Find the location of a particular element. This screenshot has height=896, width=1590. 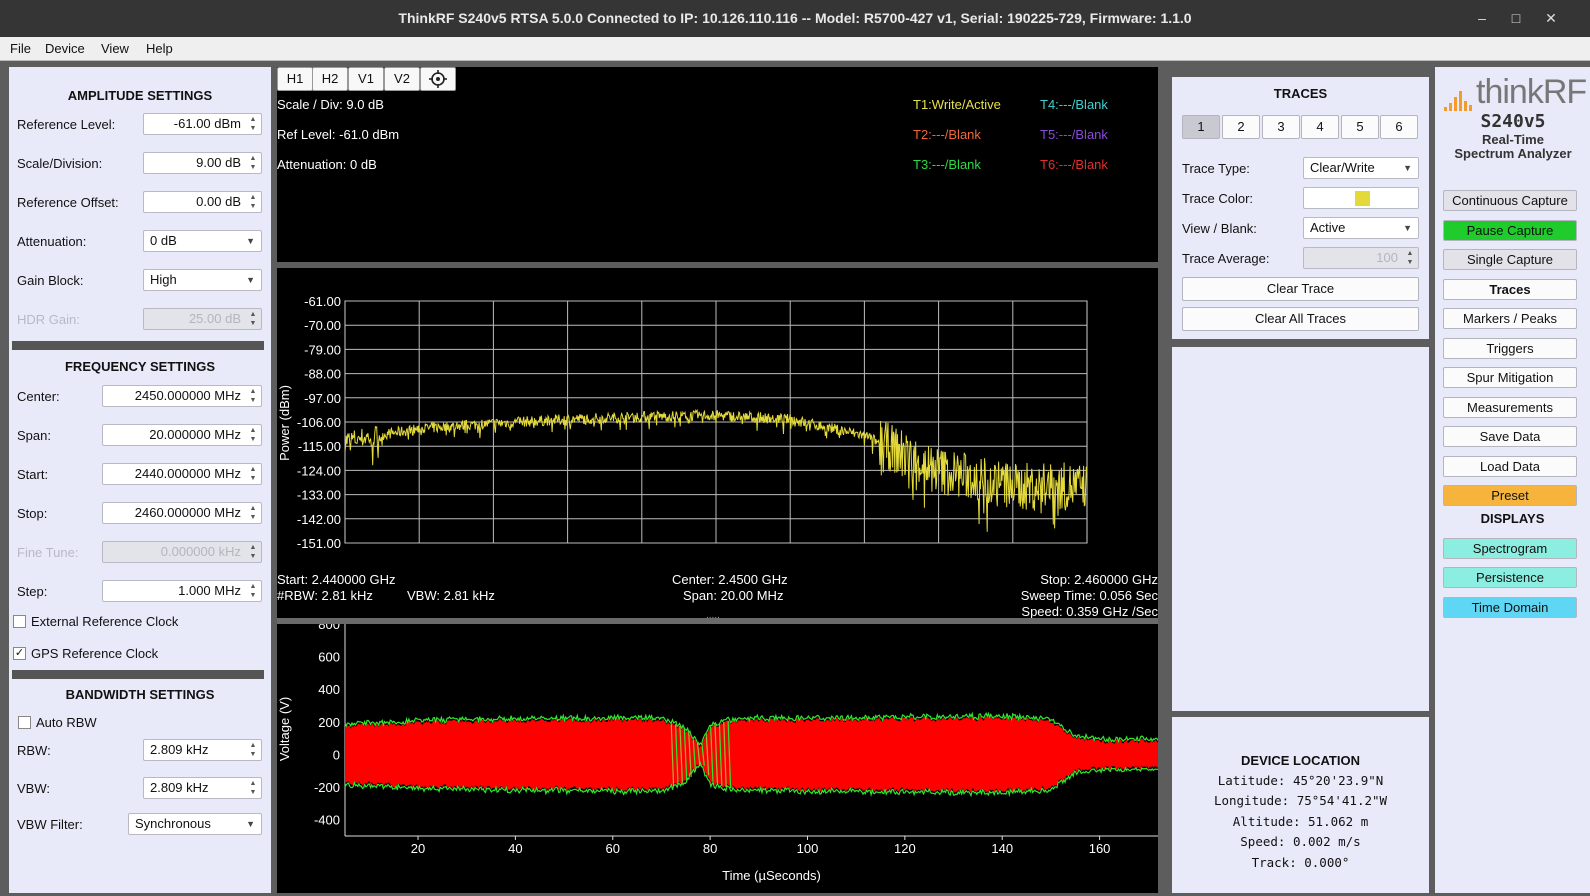

spectrum-vbw: VBW: 2.81 kHz is located at coordinates (451, 595).